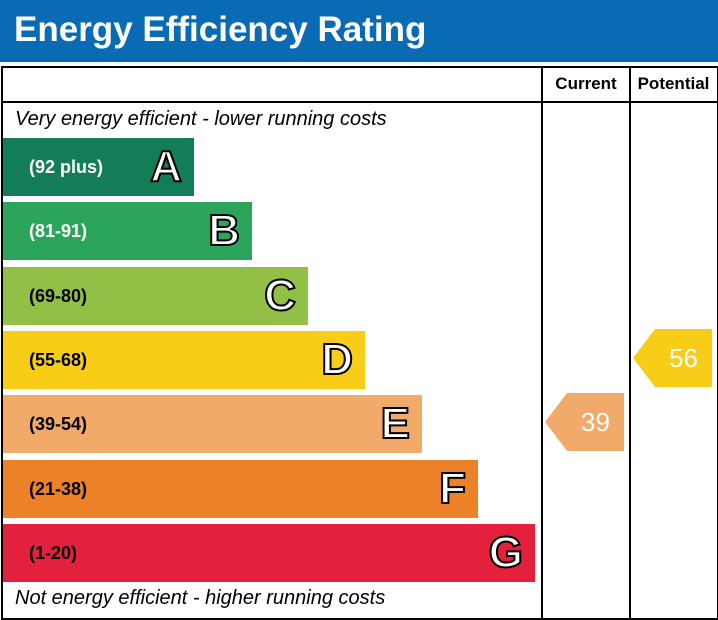 Image resolution: width=718 pixels, height=620 pixels. Describe the element at coordinates (395, 423) in the screenshot. I see `band-letter: E` at that location.